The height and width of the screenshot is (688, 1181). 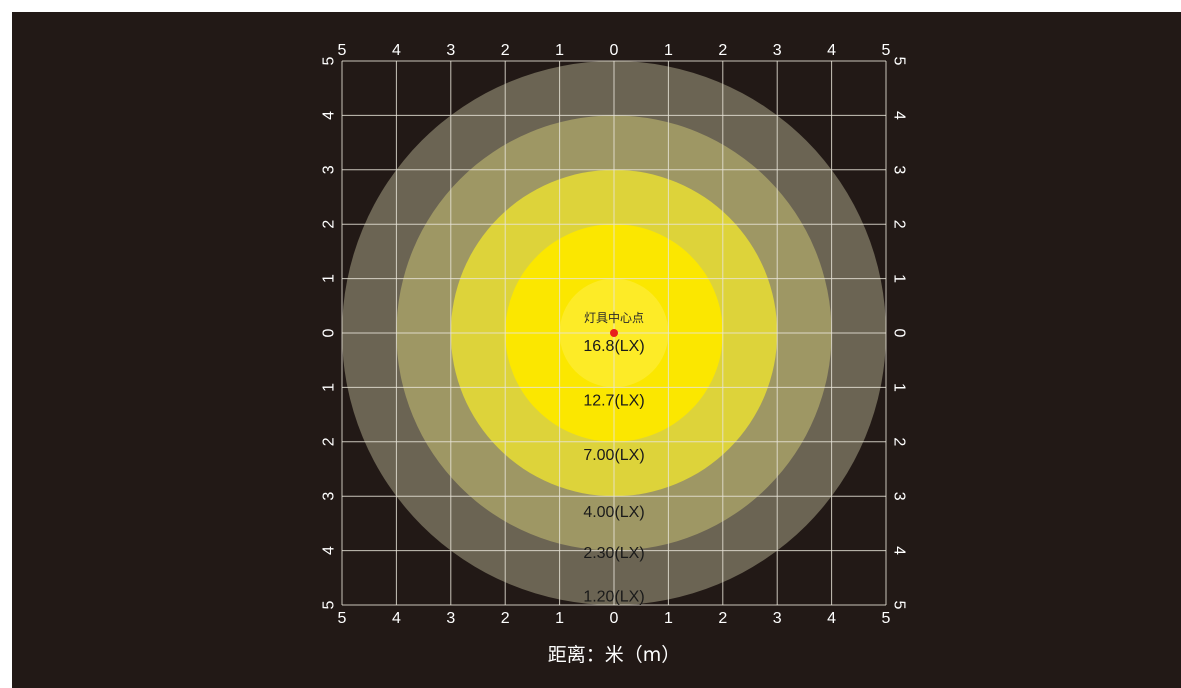 What do you see at coordinates (613, 596) in the screenshot?
I see `illuminance-label: 1.20(LX)` at bounding box center [613, 596].